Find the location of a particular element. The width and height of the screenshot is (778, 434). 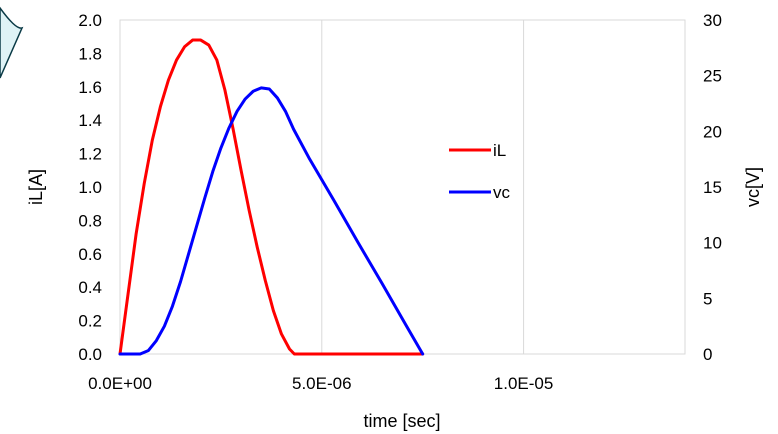

x-tick-label: 0.0E+00 is located at coordinates (120, 383).